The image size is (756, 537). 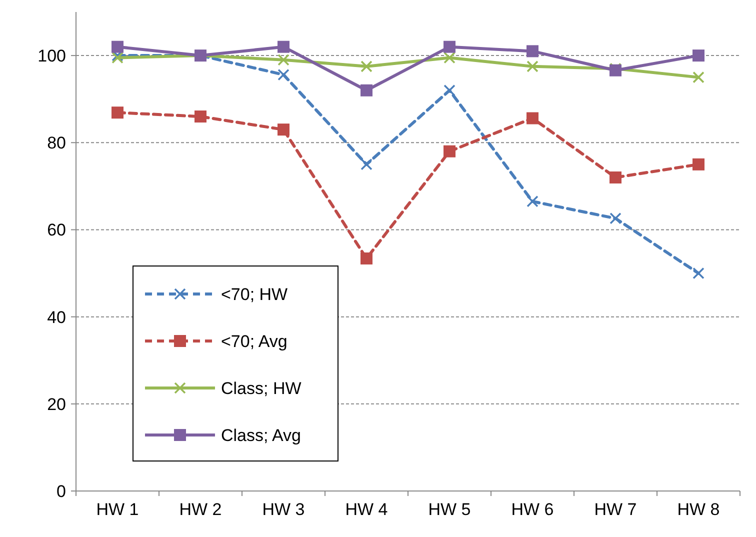 What do you see at coordinates (254, 294) in the screenshot?
I see `legend-label: <70; HW` at bounding box center [254, 294].